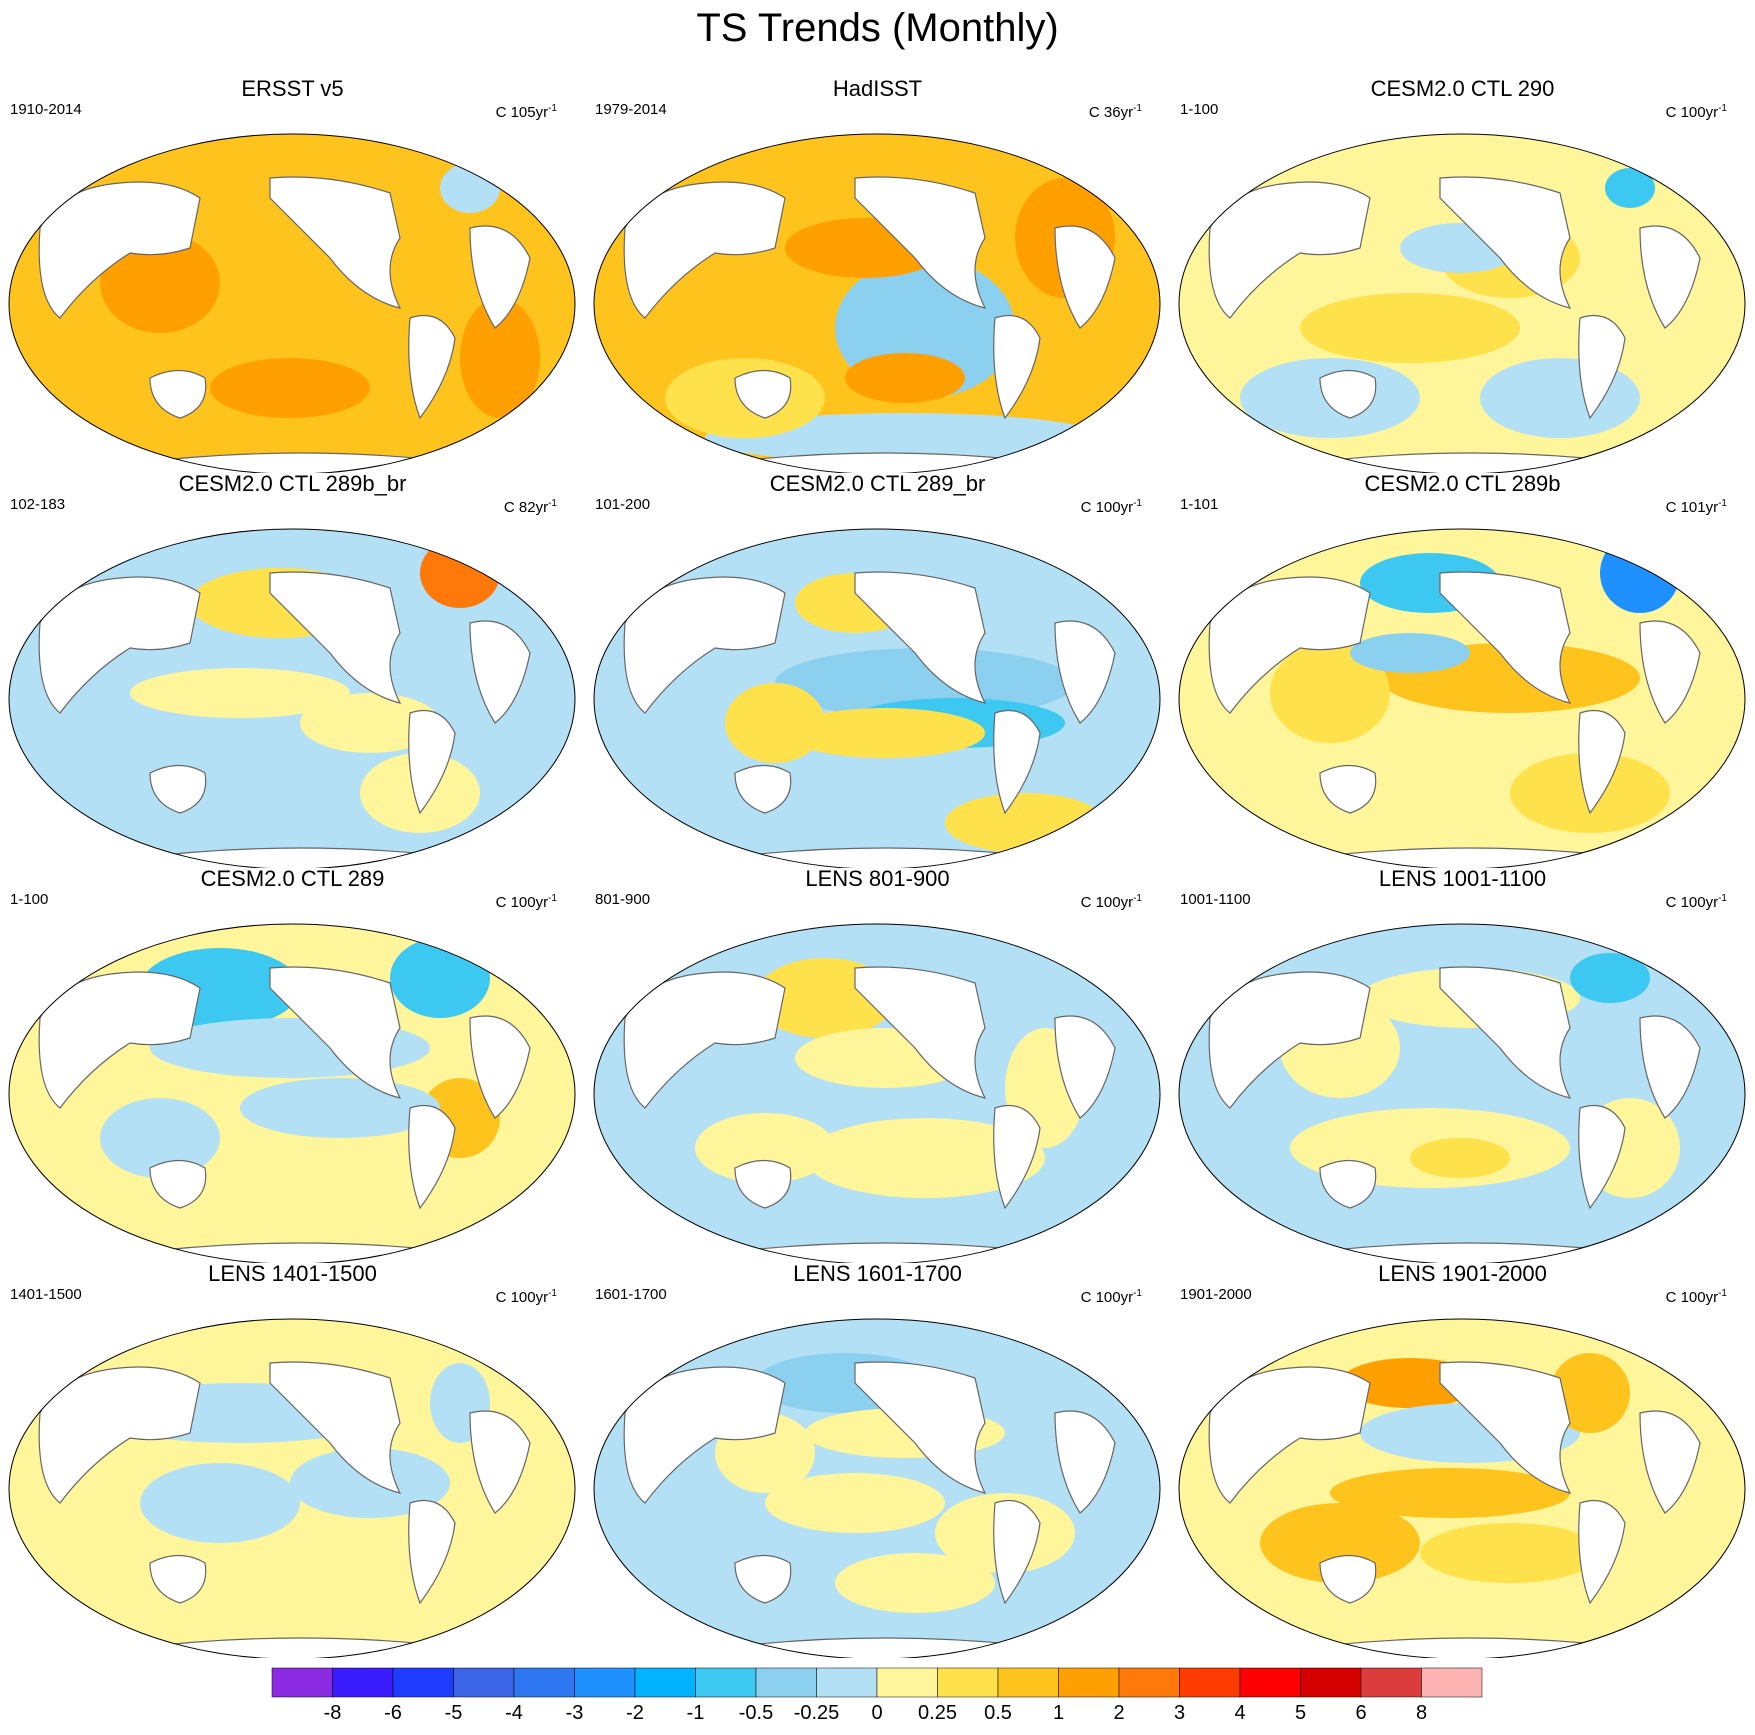 This screenshot has height=1735, width=1755. I want to click on panel-period: 1001-1100, so click(1215, 899).